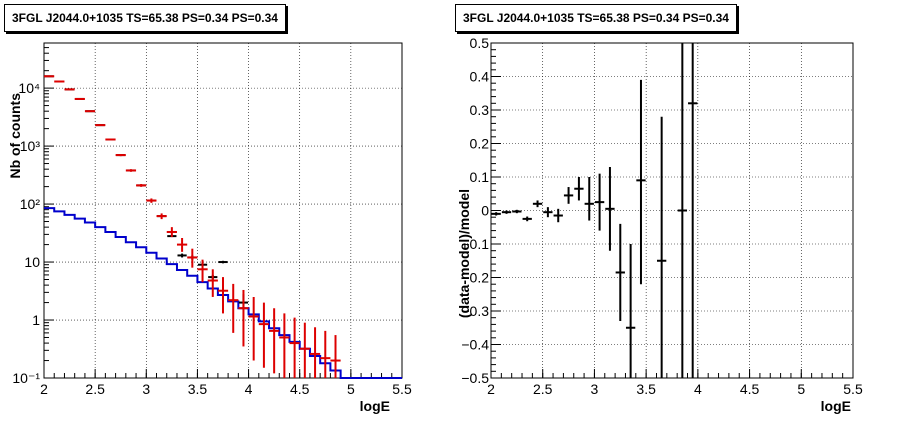 The image size is (898, 421). Describe the element at coordinates (480, 77) in the screenshot. I see `right-y-tick-label: 0.4` at that location.